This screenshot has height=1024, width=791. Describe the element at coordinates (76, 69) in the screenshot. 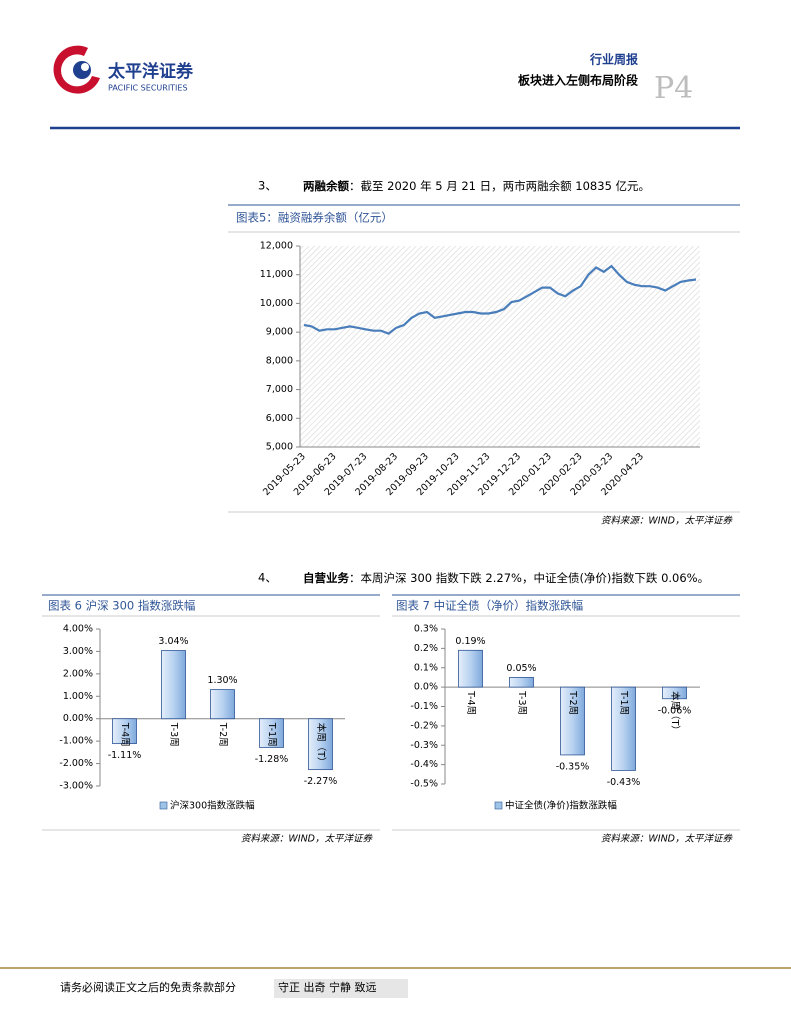

I see `logo` at that location.